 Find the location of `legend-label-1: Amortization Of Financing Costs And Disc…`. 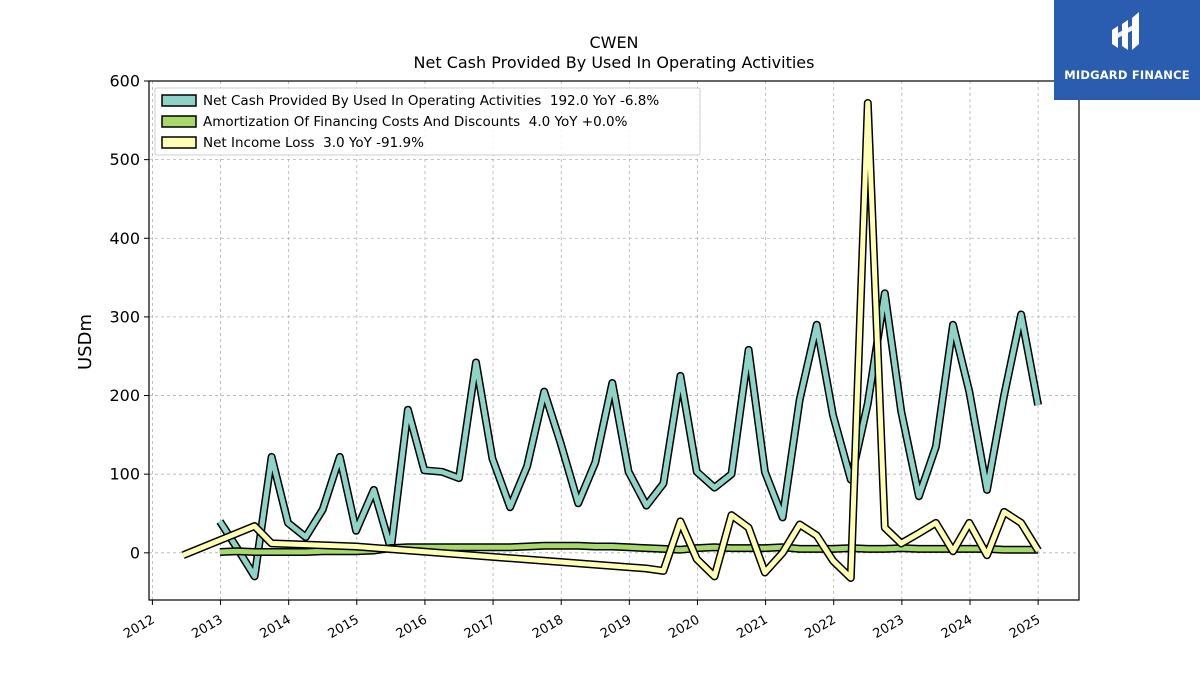

legend-label-1: Amortization Of Financing Costs And Disc… is located at coordinates (415, 122).